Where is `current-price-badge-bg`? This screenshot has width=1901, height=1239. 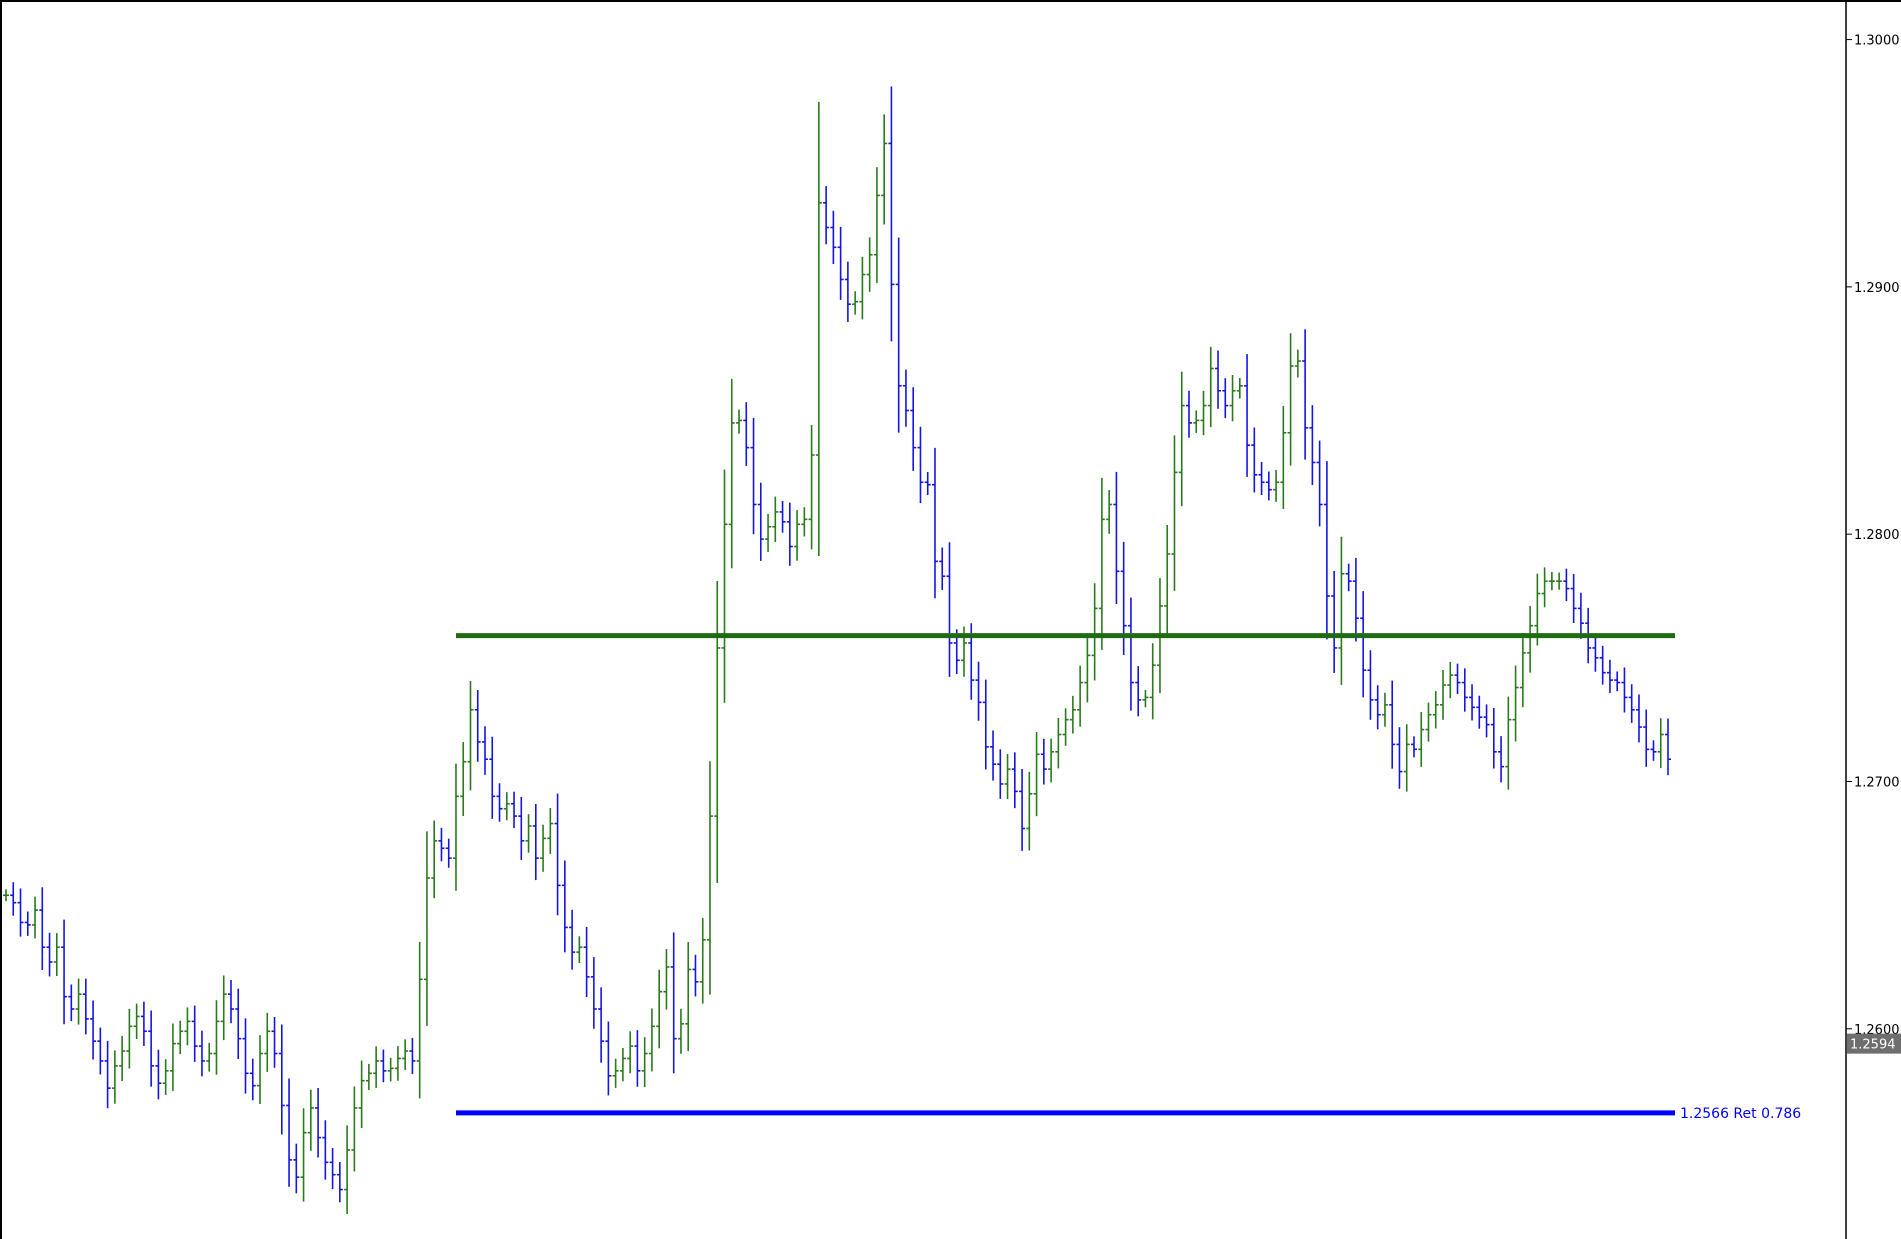
current-price-badge-bg is located at coordinates (1874, 1043).